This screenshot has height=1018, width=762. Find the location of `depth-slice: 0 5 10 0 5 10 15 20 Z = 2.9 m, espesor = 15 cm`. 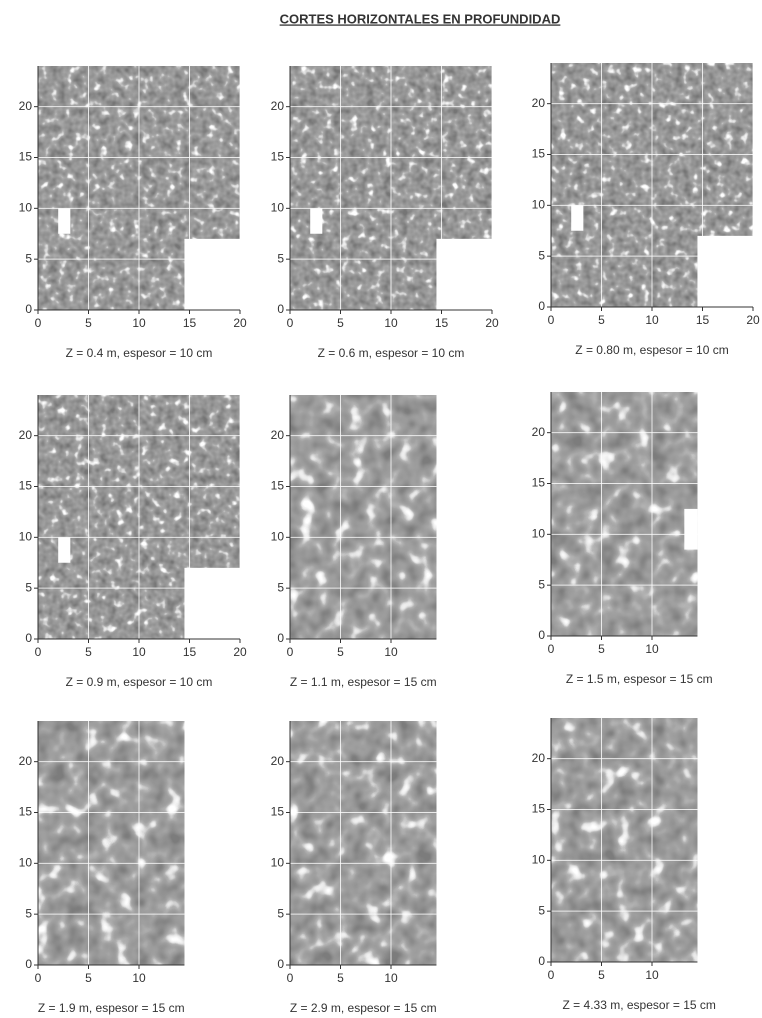

depth-slice: 0 5 10 0 5 10 15 20 Z = 2.9 m, espesor = 15 cm is located at coordinates (354, 868).